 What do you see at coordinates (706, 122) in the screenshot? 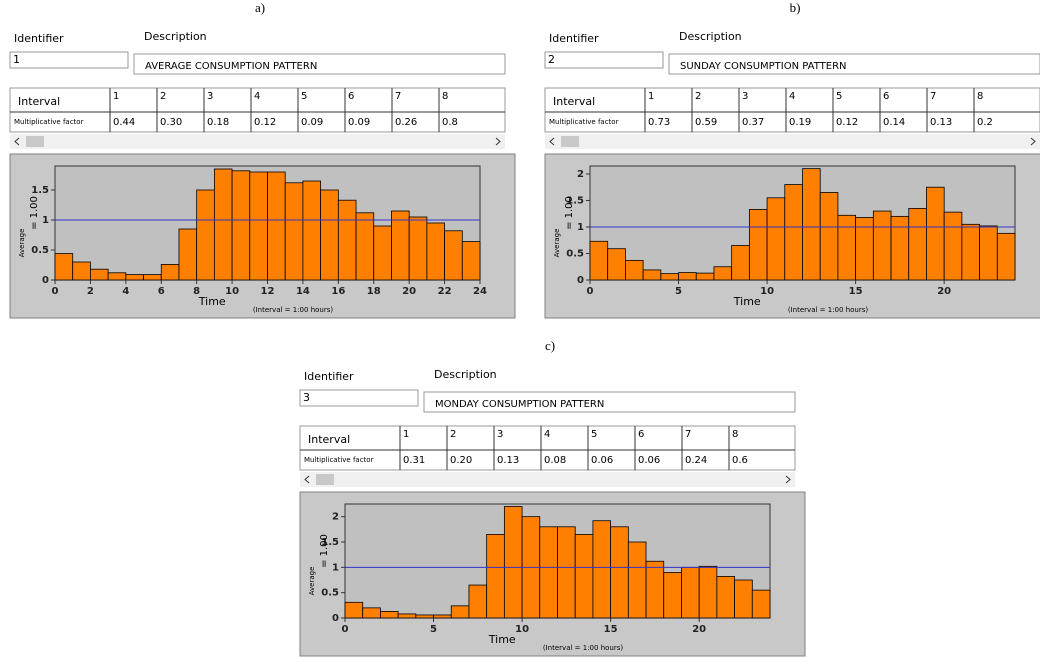
I see `factor-cell: 0.59` at bounding box center [706, 122].